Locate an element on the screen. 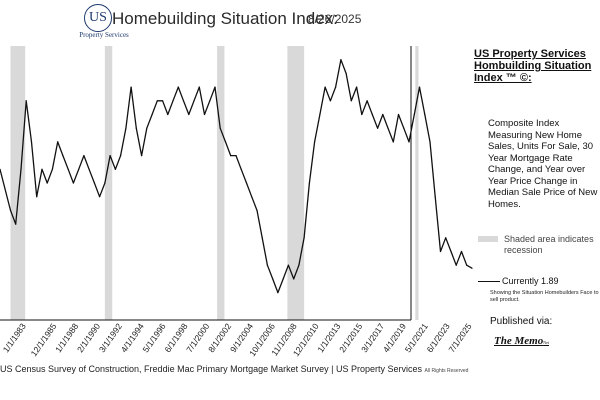  x-tick-label: 7/1/2025 is located at coordinates (459, 337).